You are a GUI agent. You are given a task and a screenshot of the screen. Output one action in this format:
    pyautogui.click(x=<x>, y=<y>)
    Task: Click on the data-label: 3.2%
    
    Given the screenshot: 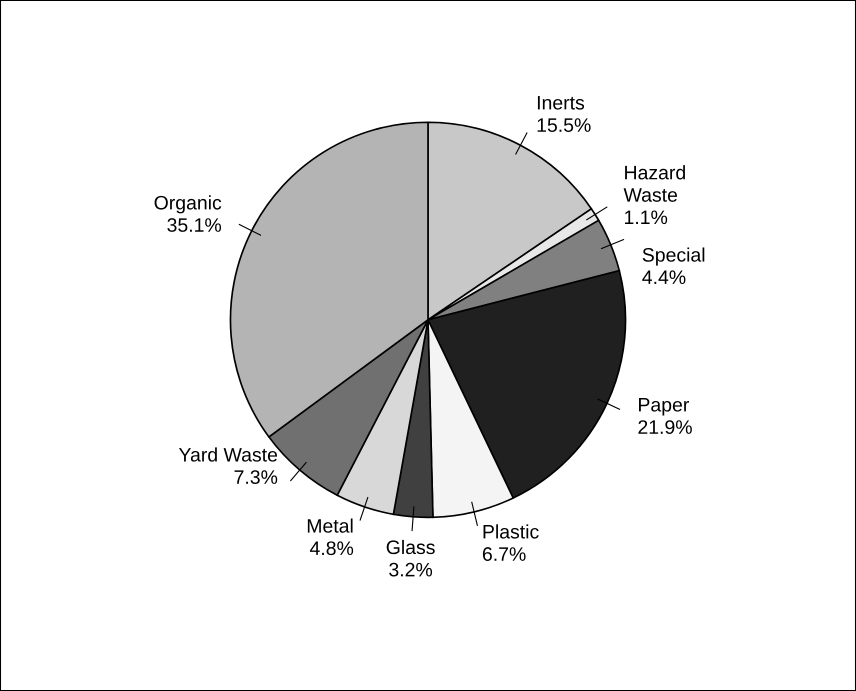 What is the action you would take?
    pyautogui.click(x=410, y=569)
    